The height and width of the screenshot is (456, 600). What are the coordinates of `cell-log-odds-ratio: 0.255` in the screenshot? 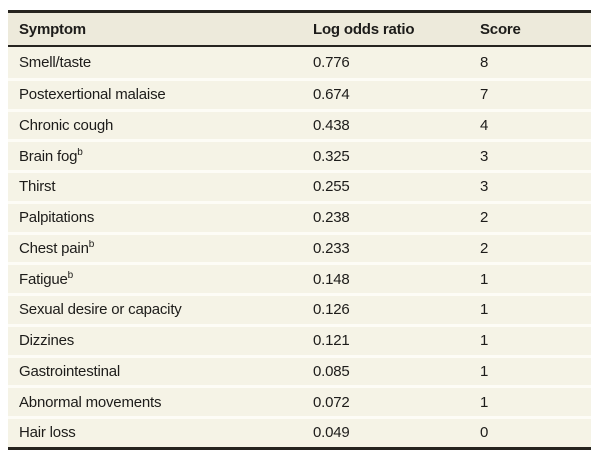 It's located at (331, 187).